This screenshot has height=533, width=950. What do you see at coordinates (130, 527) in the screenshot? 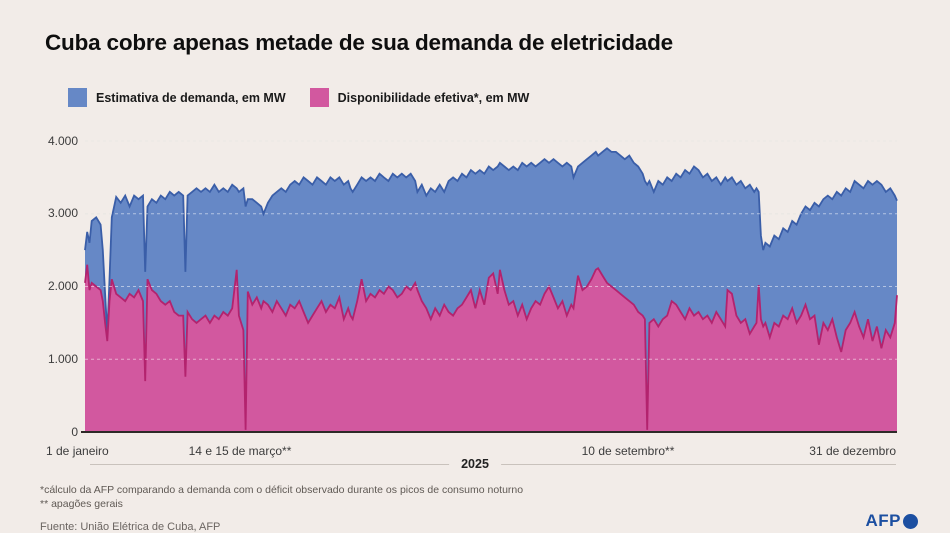
I see `source-note: Fuente: União Elétrica de Cuba, AFP` at bounding box center [130, 527].